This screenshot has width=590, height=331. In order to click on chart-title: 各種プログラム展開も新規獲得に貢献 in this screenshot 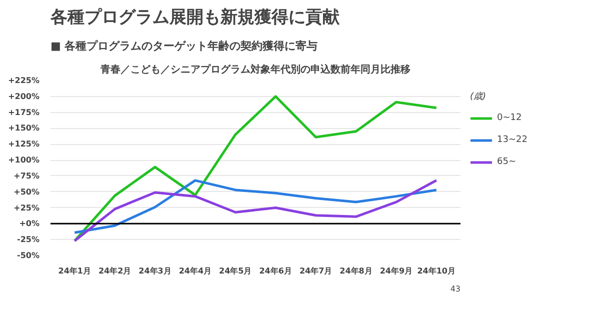, I will do `click(195, 18)`.